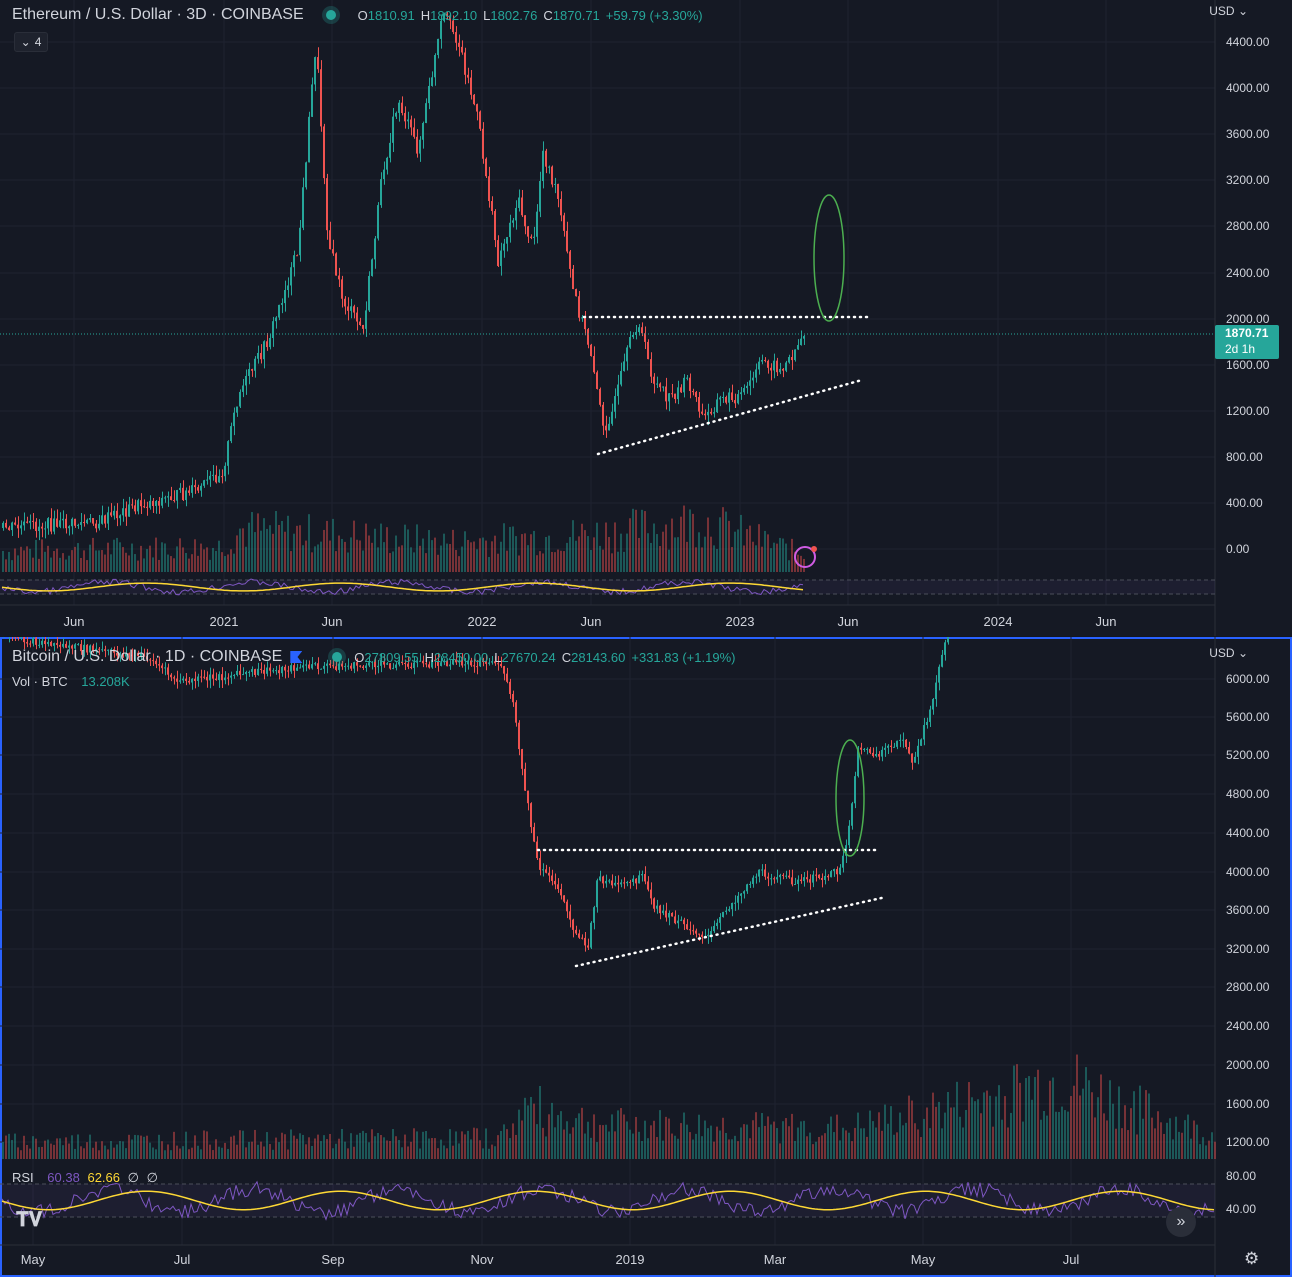  I want to click on flag-icon, so click(296, 657).